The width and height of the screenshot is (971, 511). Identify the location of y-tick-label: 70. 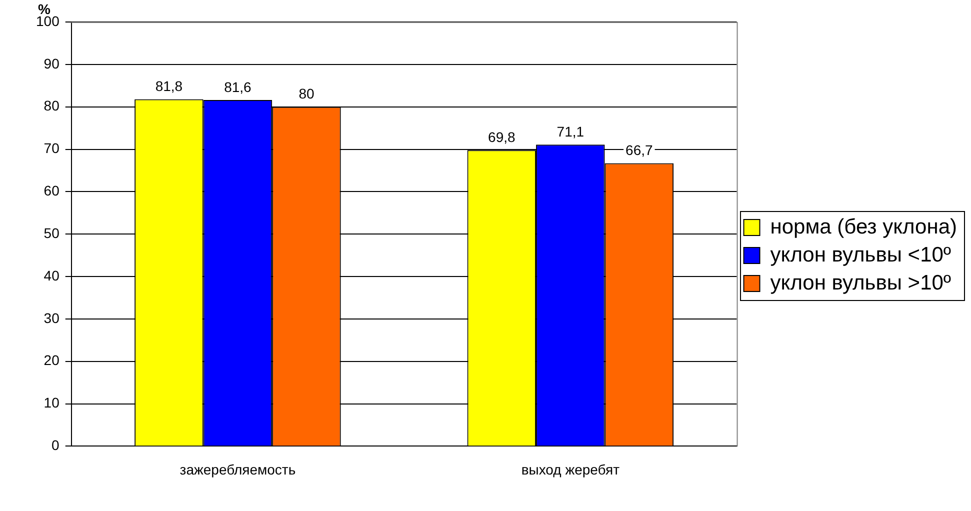
(52, 148).